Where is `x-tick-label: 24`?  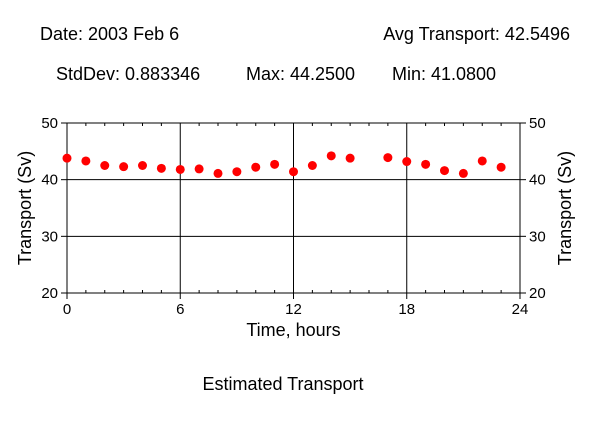 x-tick-label: 24 is located at coordinates (520, 309).